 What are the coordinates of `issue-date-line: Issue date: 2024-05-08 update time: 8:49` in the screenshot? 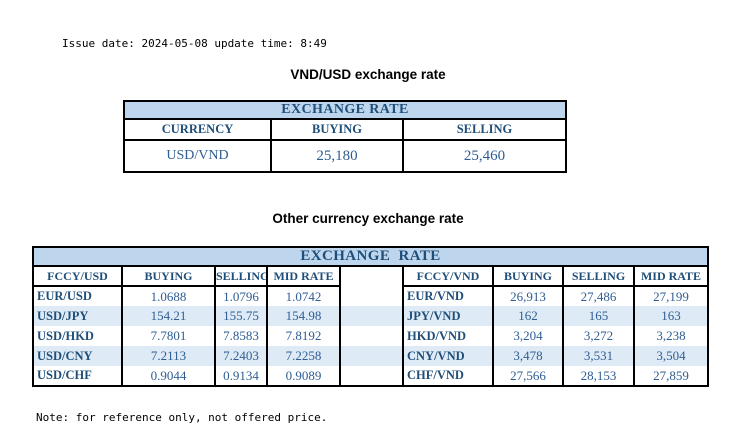 It's located at (194, 43).